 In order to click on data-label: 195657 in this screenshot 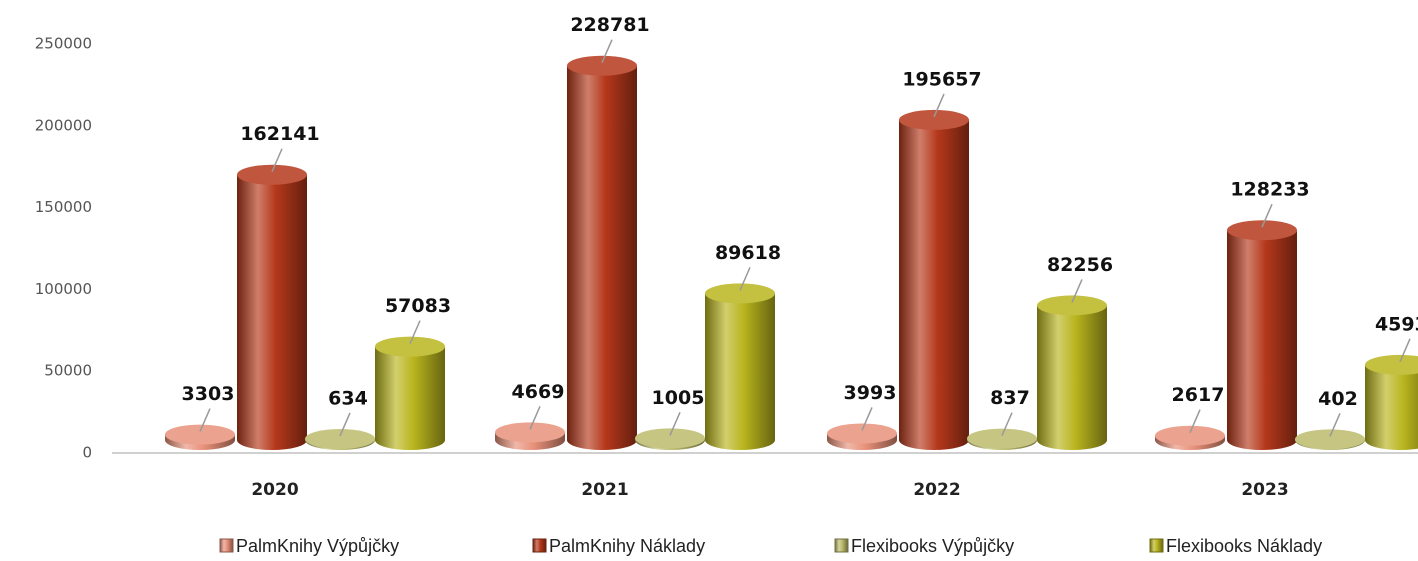, I will do `click(941, 79)`.